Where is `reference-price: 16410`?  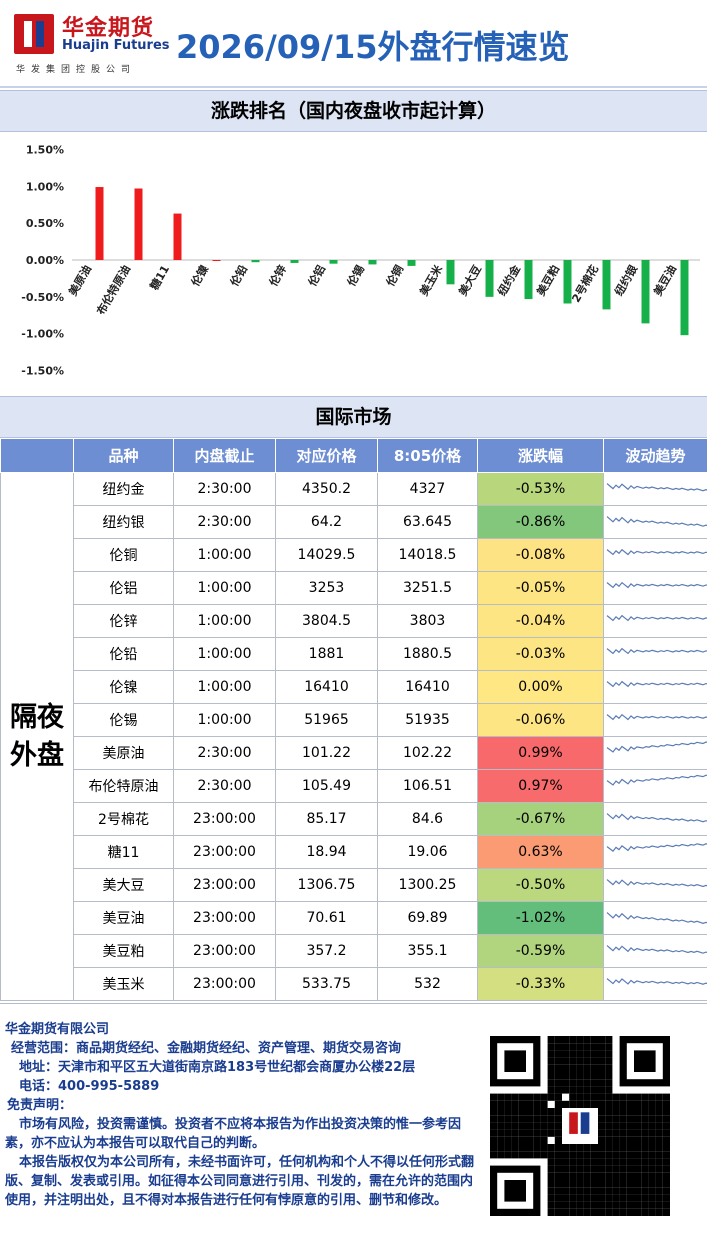
reference-price: 16410 is located at coordinates (326, 687).